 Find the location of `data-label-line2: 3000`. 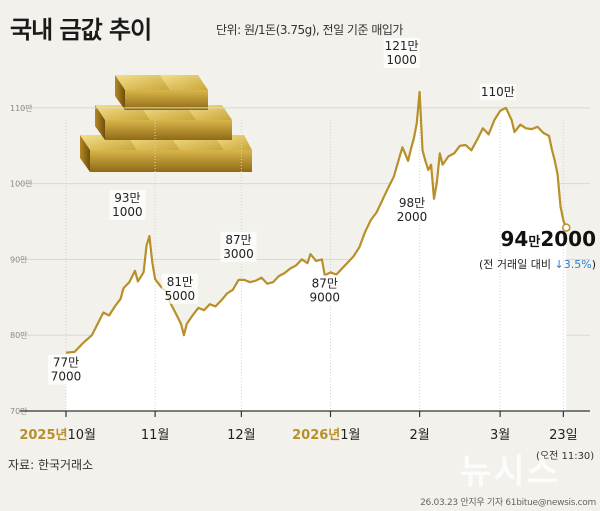

data-label-line2: 3000 is located at coordinates (238, 254).